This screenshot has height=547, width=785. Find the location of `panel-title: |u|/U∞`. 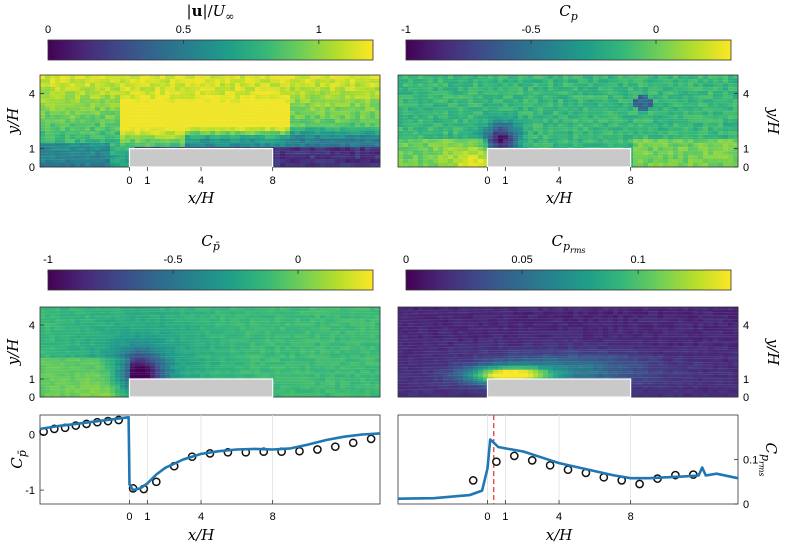

panel-title: |u|/U∞ is located at coordinates (211, 12).